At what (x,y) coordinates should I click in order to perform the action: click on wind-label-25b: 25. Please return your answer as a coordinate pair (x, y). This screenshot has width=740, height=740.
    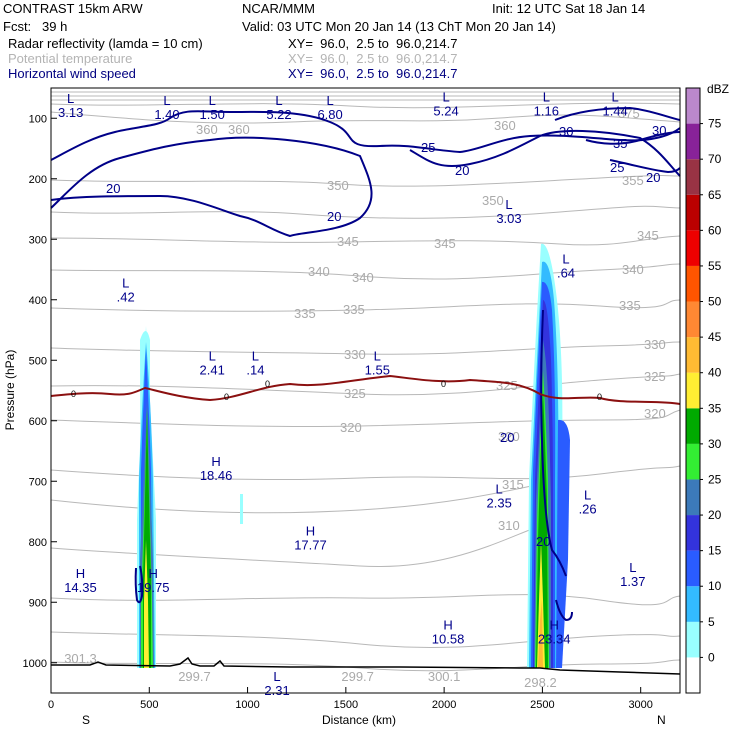
    Looking at the image, I should click on (617, 167).